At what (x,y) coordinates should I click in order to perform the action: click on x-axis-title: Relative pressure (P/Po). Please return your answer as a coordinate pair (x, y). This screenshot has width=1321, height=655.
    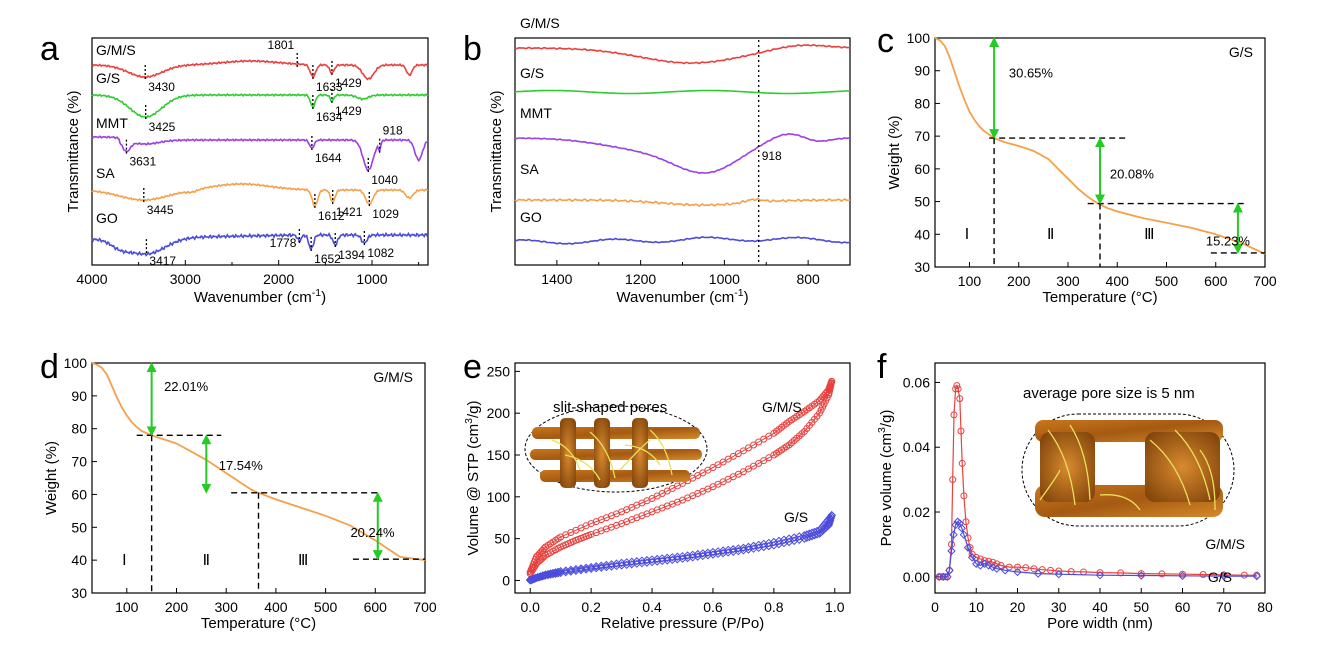
    Looking at the image, I should click on (682, 623).